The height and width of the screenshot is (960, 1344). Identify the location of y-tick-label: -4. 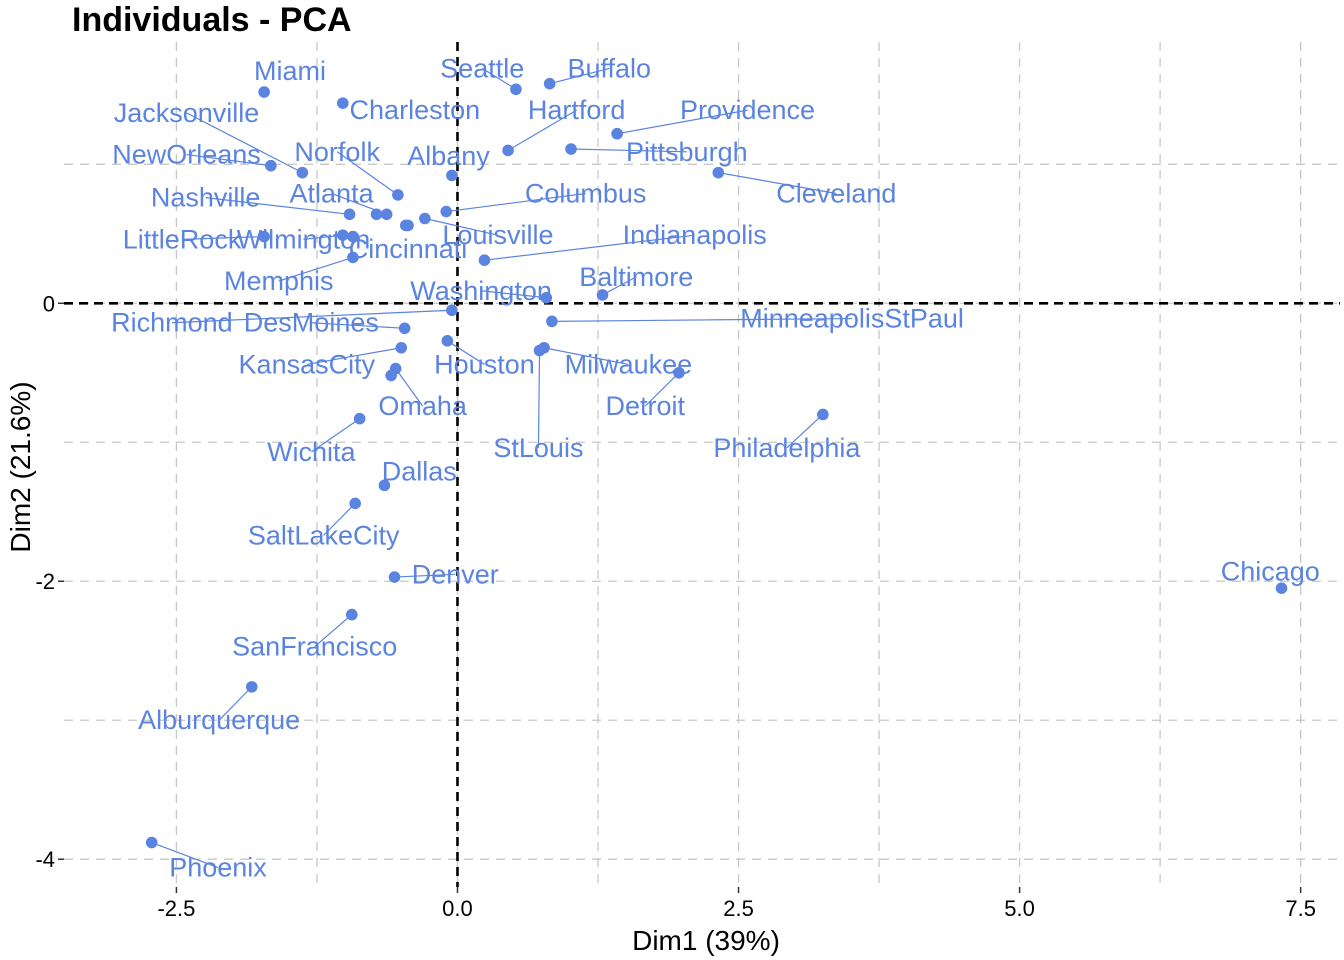
(45, 859).